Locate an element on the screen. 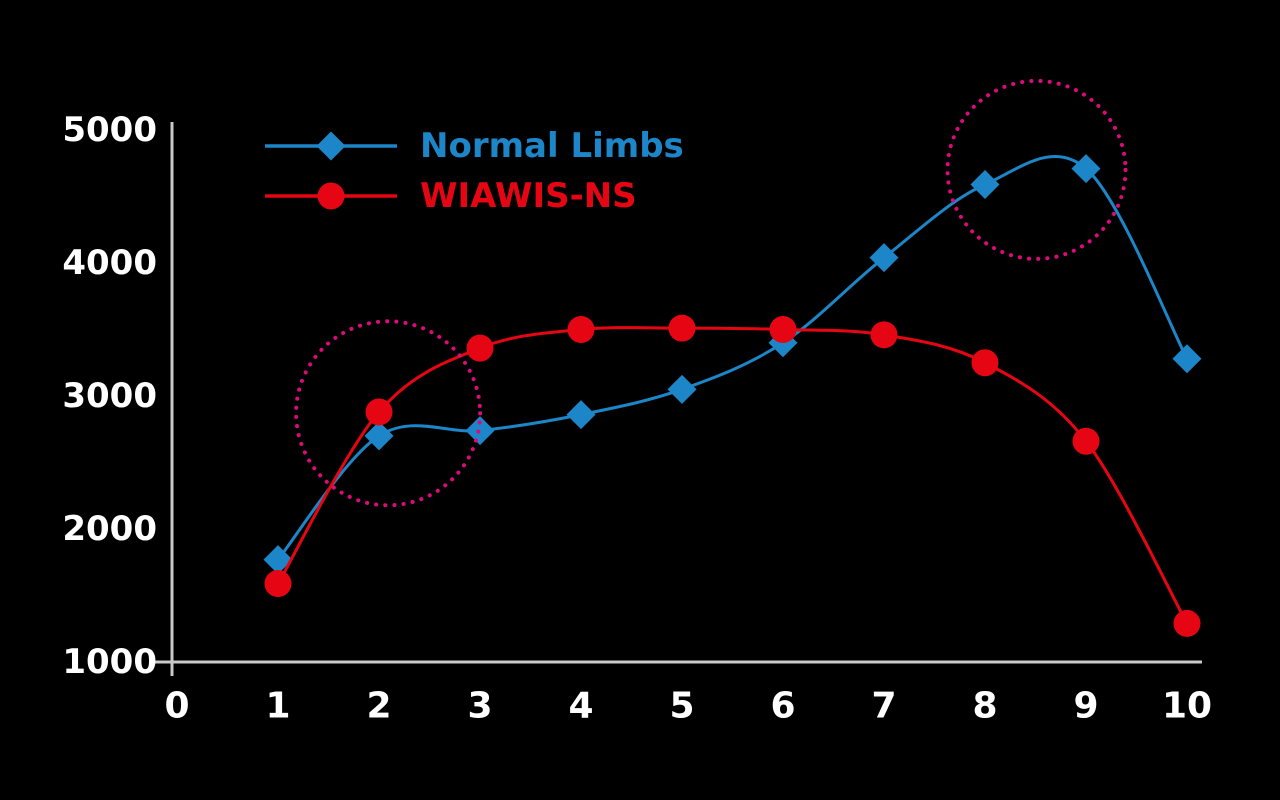 The image size is (1280, 800). marker-wiawis-ns-x9 is located at coordinates (1086, 441).